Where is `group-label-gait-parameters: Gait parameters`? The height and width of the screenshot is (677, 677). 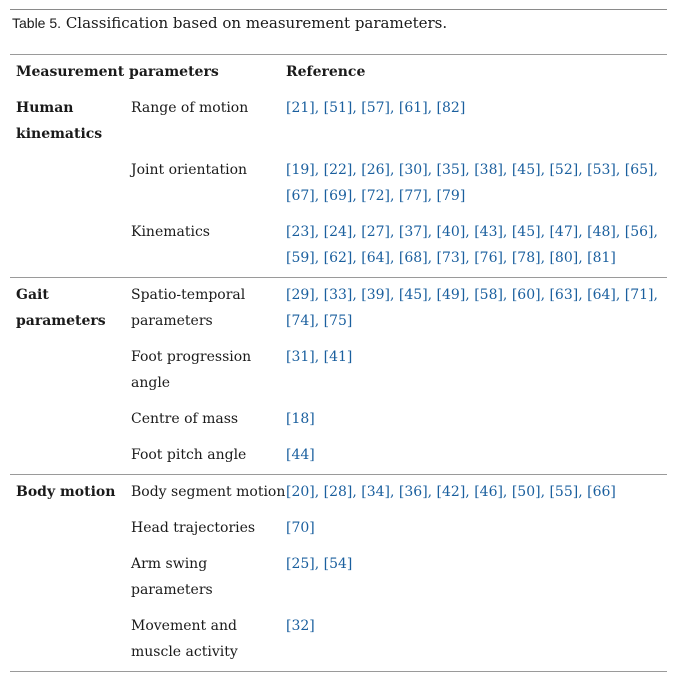
group-label-gait-parameters: Gait parameters is located at coordinates (61, 308).